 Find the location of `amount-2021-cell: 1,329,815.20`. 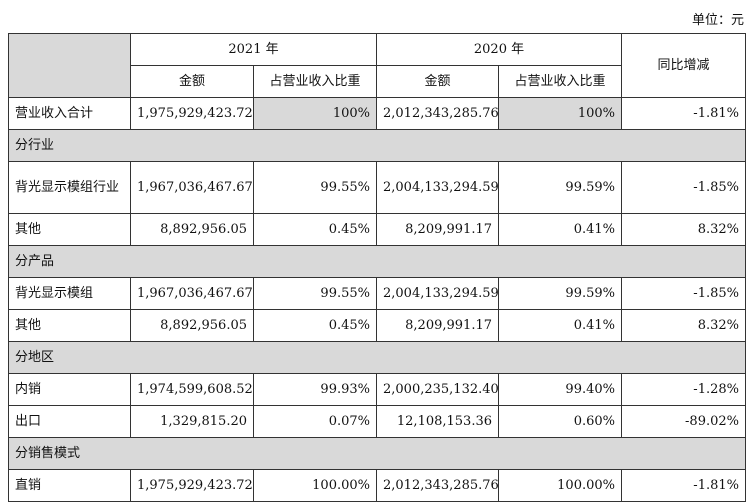

amount-2021-cell: 1,329,815.20 is located at coordinates (192, 421).